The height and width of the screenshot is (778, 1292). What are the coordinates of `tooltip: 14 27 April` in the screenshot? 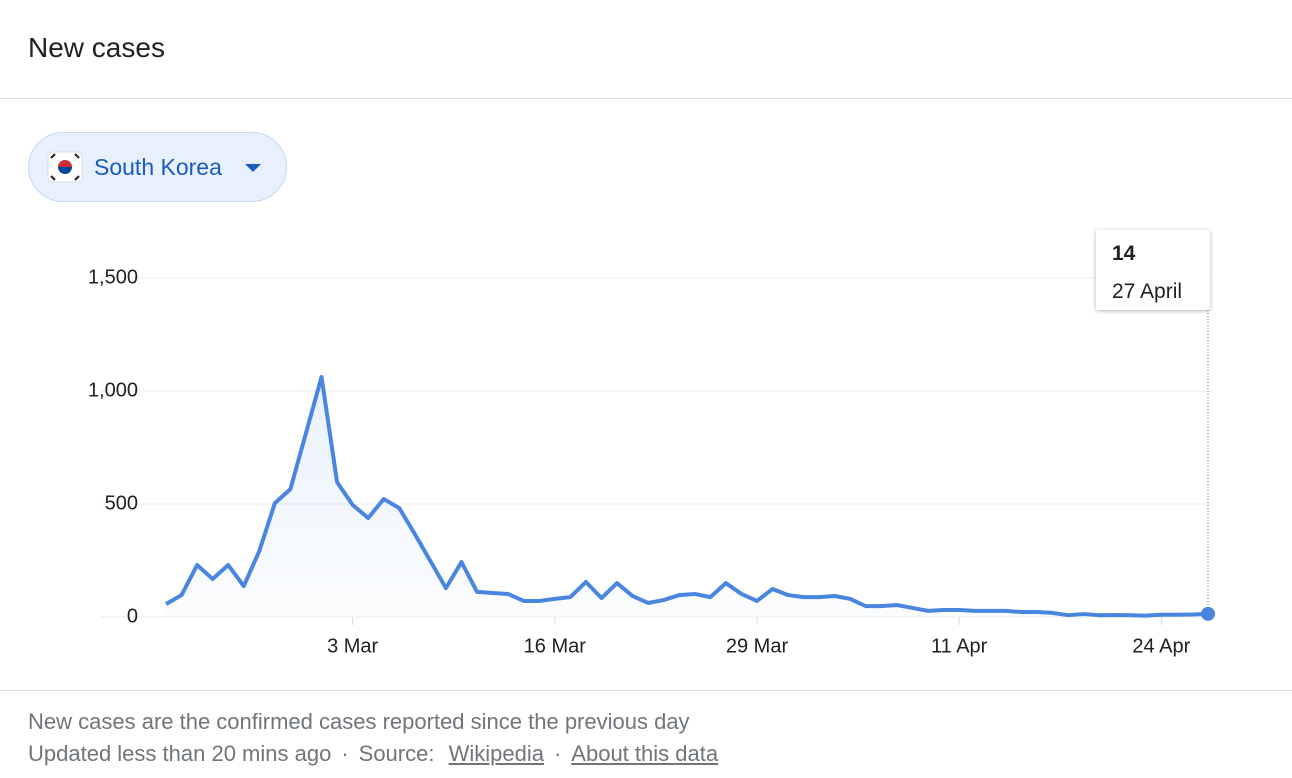 It's located at (1153, 270).